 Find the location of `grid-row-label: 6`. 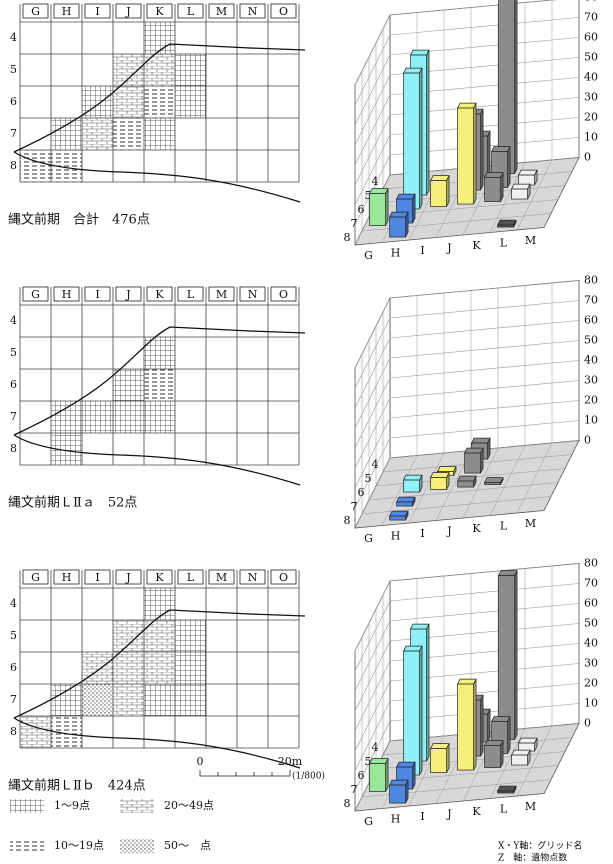

grid-row-label: 6 is located at coordinates (13, 384).